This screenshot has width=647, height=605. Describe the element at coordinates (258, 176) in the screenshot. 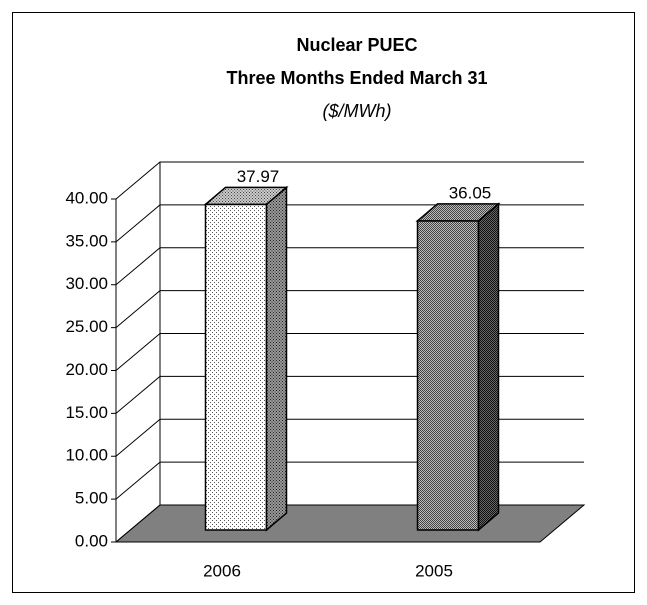

I see `value-label: 37.97` at that location.